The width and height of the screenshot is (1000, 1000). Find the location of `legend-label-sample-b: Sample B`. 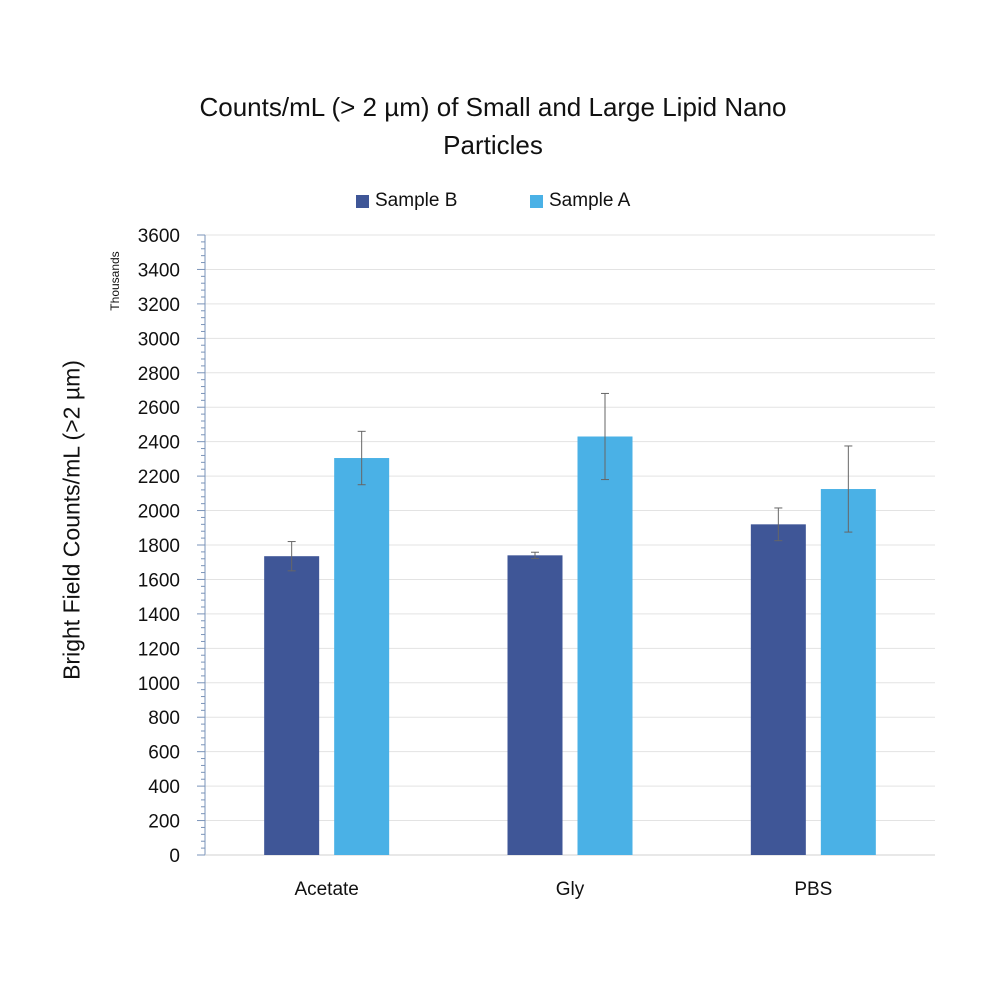

legend-label-sample-b: Sample B is located at coordinates (416, 200).